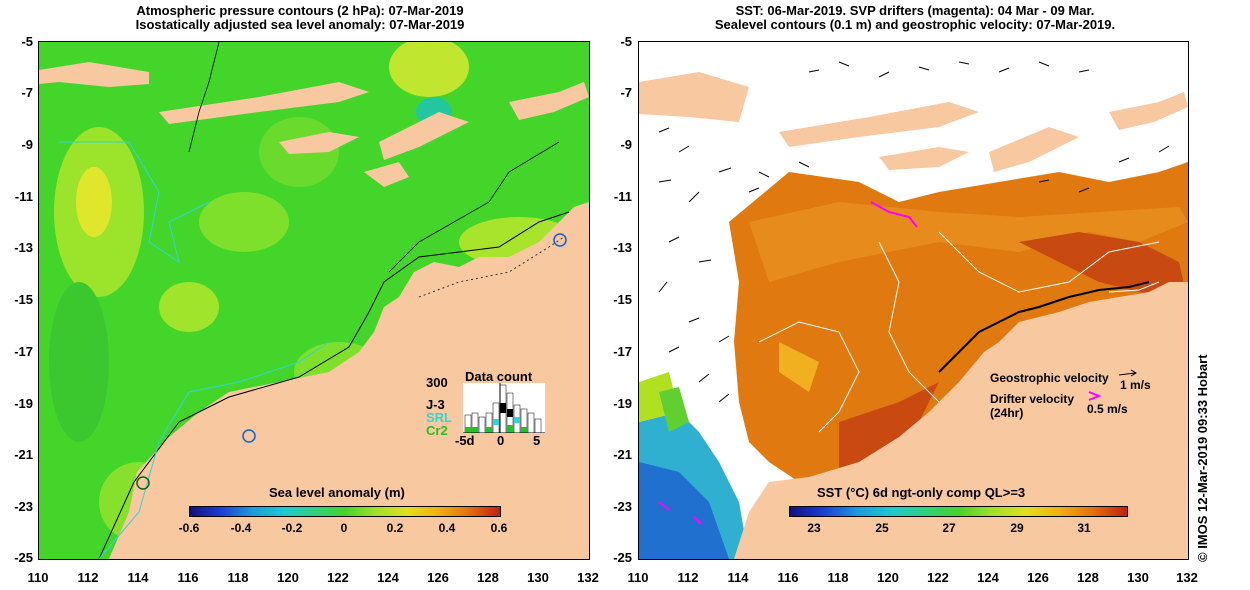 This screenshot has width=1250, height=590. Describe the element at coordinates (23, 299) in the screenshot. I see `left-ytick: -15` at that location.